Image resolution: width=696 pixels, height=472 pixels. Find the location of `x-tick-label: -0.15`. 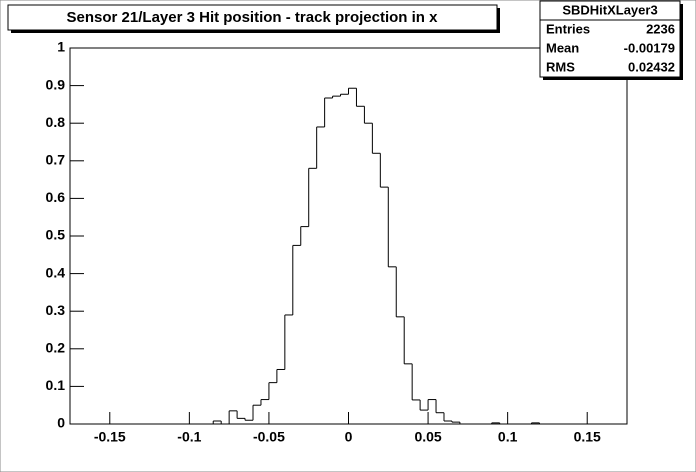

x-tick-label: -0.15 is located at coordinates (110, 437).